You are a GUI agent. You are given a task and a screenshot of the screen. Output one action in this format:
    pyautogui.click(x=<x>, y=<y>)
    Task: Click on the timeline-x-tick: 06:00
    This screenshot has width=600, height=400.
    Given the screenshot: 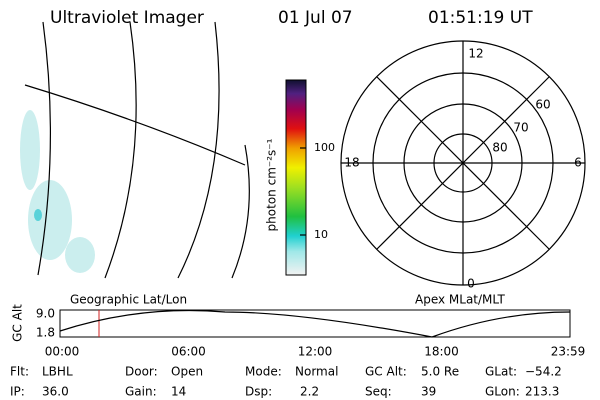 What is the action you would take?
    pyautogui.click(x=188, y=352)
    